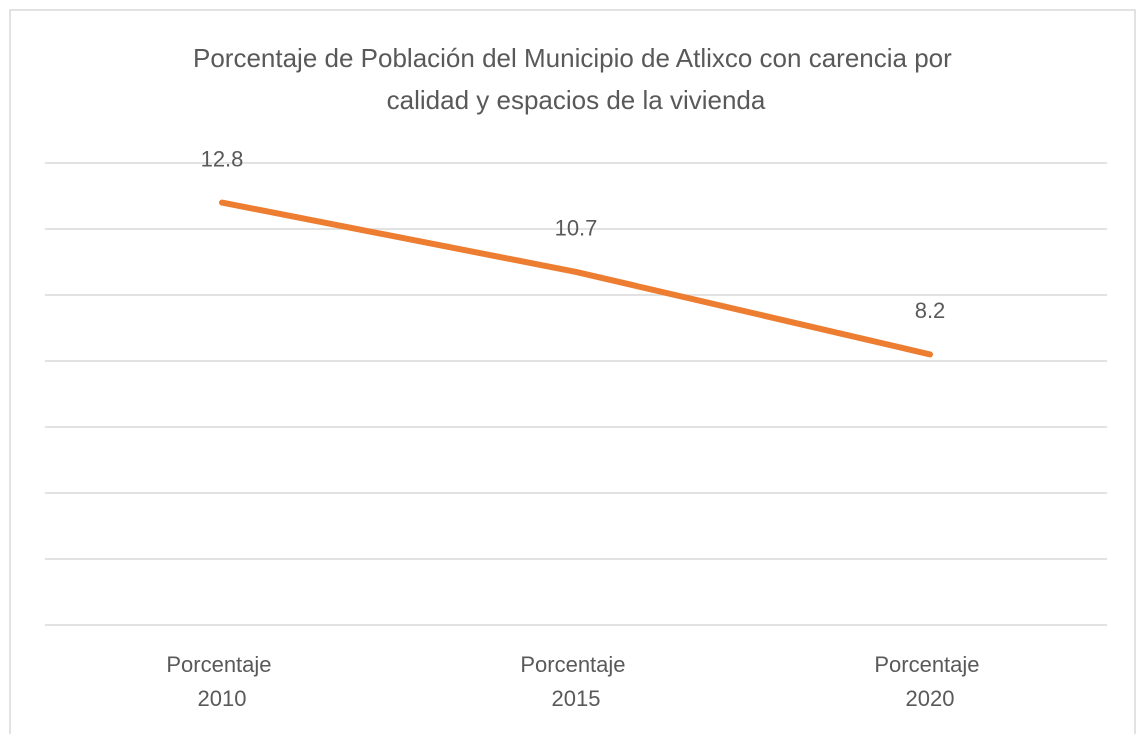  What do you see at coordinates (929, 681) in the screenshot?
I see `x-tick-label: Porcentaje 2020` at bounding box center [929, 681].